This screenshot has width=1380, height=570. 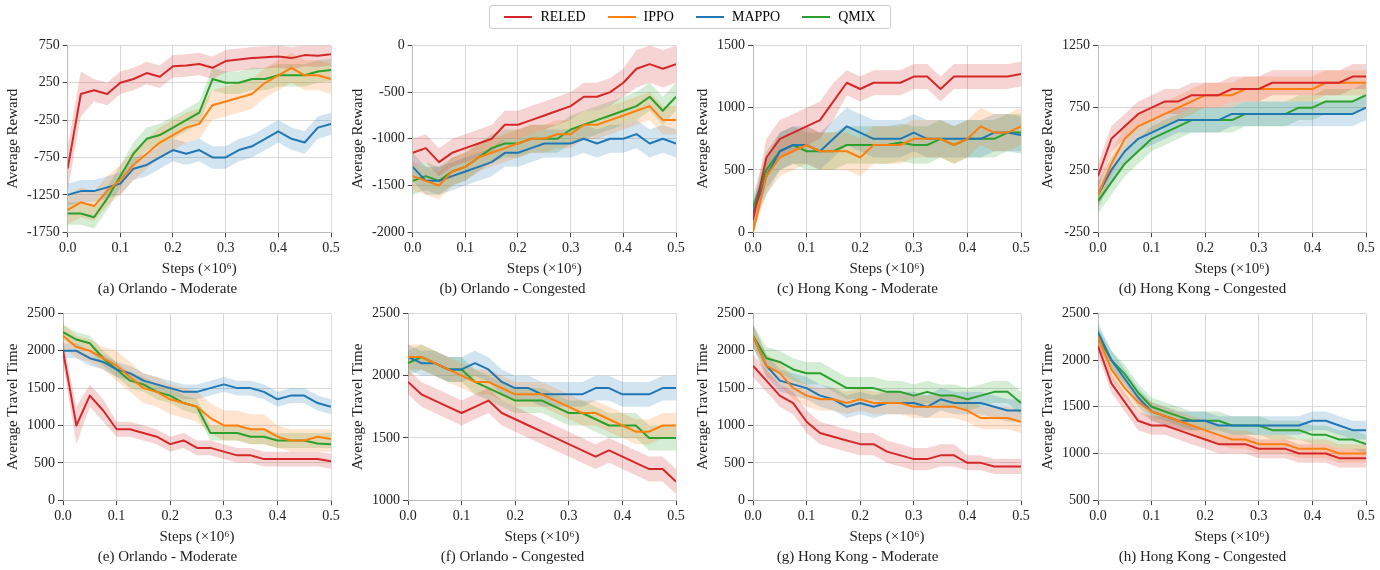 I want to click on y-tick-label: -750, so click(x=46, y=157).